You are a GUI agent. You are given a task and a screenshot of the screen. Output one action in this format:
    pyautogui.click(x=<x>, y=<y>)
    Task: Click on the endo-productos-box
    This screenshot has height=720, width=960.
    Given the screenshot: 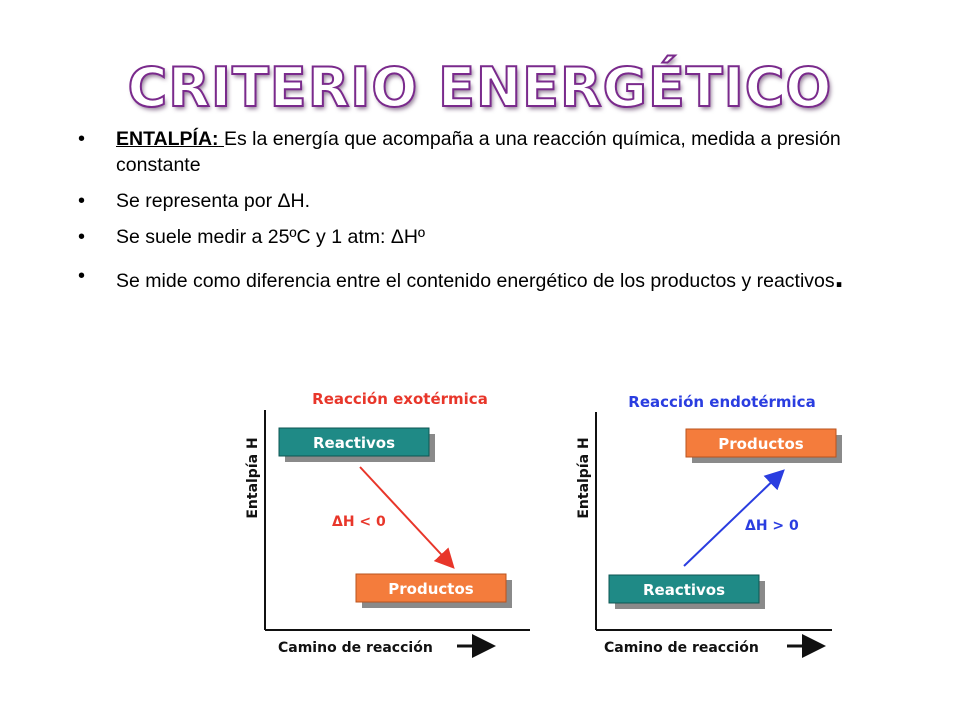 What is the action you would take?
    pyautogui.click(x=761, y=443)
    